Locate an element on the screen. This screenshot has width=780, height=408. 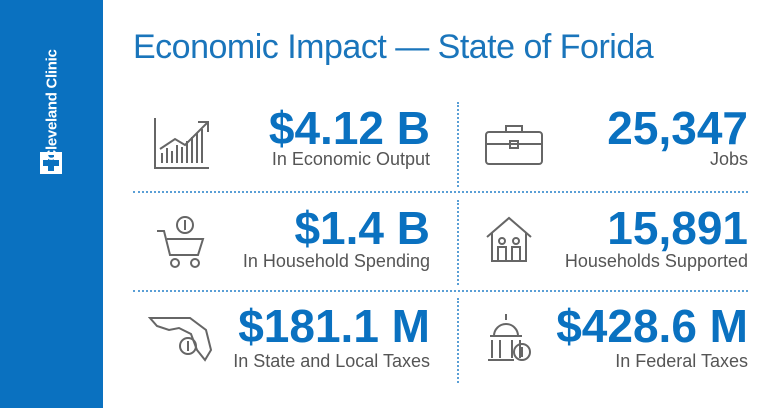
stat-value: 25,347 is located at coordinates (677, 128).